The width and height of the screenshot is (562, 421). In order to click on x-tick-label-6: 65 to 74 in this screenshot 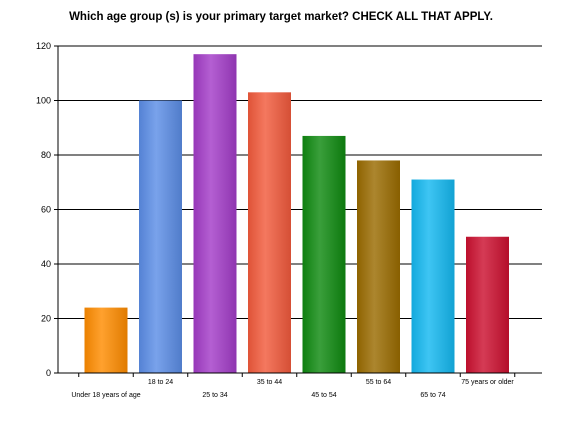, I will do `click(432, 395)`.